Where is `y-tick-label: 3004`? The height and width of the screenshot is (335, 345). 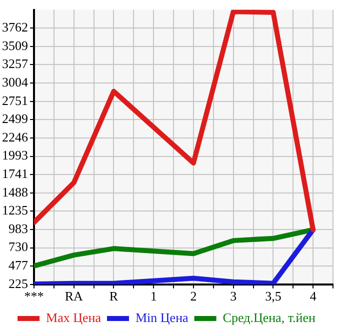
y-tick-label: 3004 is located at coordinates (15, 82).